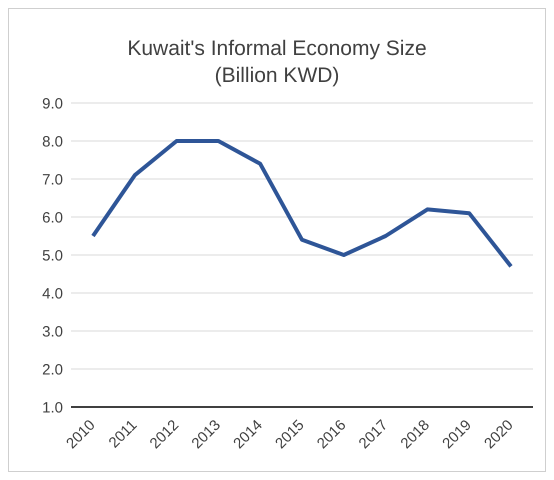  I want to click on chart-title: Kuwait's Informal Economy Size (Billion KWD), so click(277, 62).